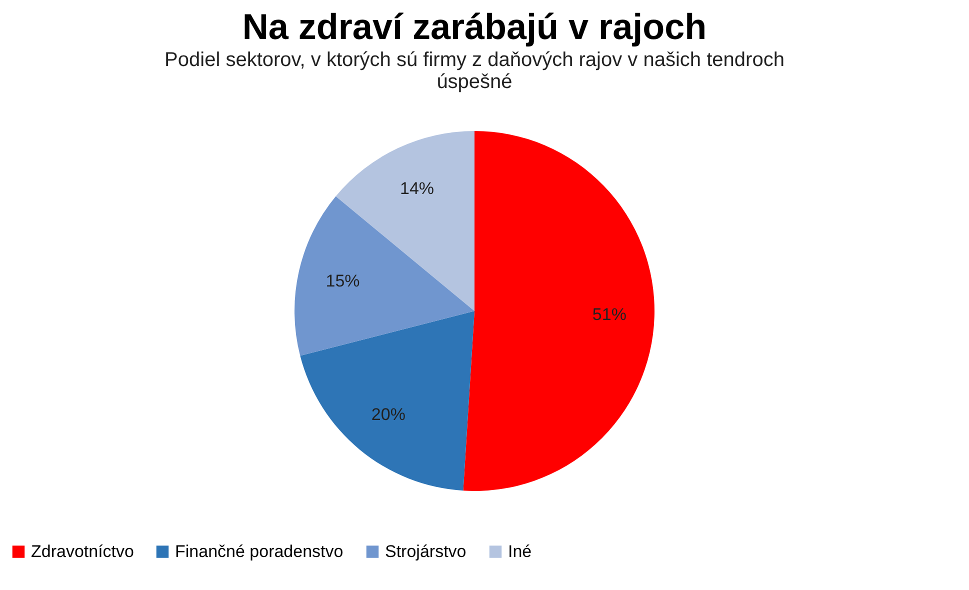  What do you see at coordinates (474, 71) in the screenshot?
I see `chart-subtitle: Podiel sektorov, v ktorých sú firmy z daňových rajov v našich tendroch úspešné` at bounding box center [474, 71].